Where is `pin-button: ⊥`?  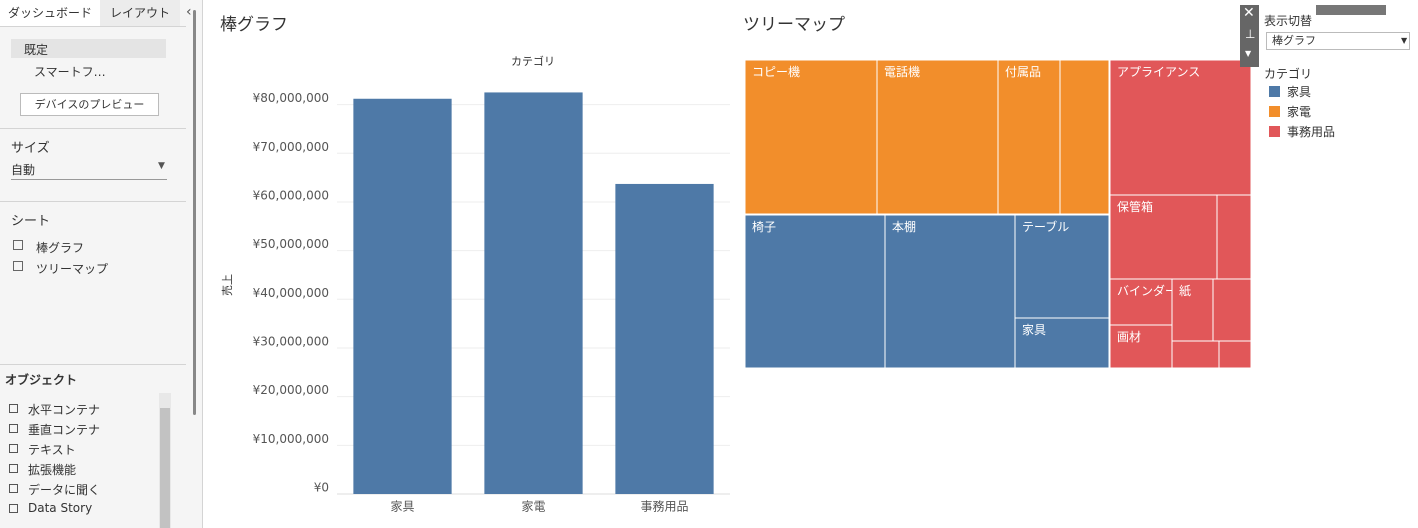
pin-button: ⊥ is located at coordinates (1250, 34).